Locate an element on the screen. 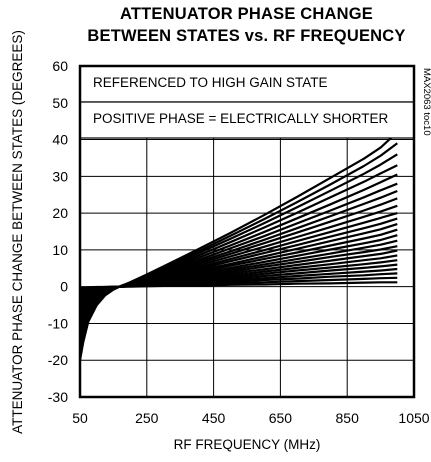 Image resolution: width=431 pixels, height=462 pixels. x-tick-label: 1050 is located at coordinates (413, 418).